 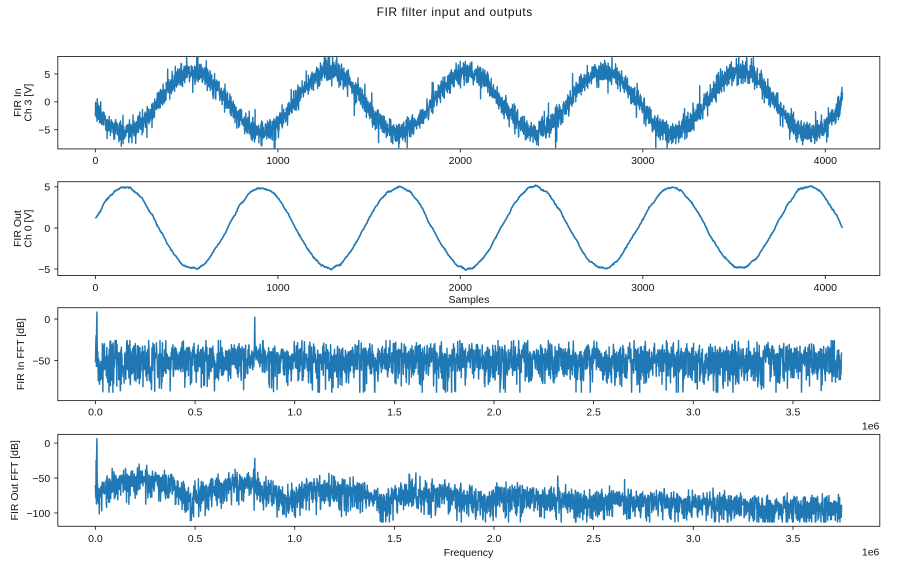 What do you see at coordinates (18, 228) in the screenshot?
I see `svg-text: FIR Out` at bounding box center [18, 228].